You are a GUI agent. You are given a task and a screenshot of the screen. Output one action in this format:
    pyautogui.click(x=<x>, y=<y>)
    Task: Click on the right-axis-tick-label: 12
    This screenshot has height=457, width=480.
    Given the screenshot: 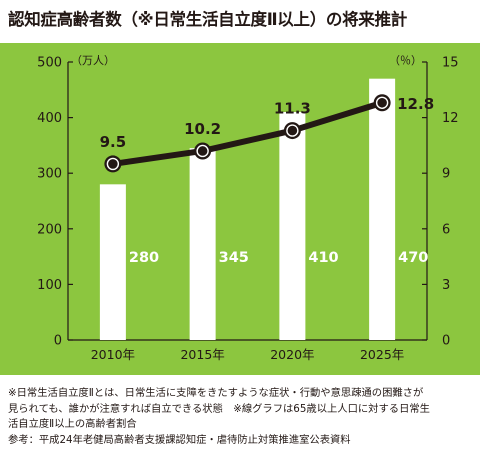 What is the action you would take?
    pyautogui.click(x=450, y=118)
    